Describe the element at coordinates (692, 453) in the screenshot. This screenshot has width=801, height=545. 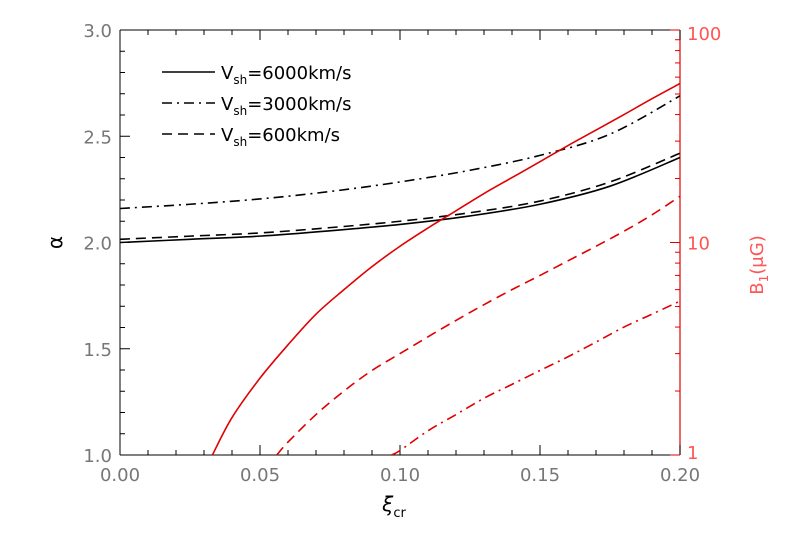
I see `y-right-tick-label: 1` at that location.